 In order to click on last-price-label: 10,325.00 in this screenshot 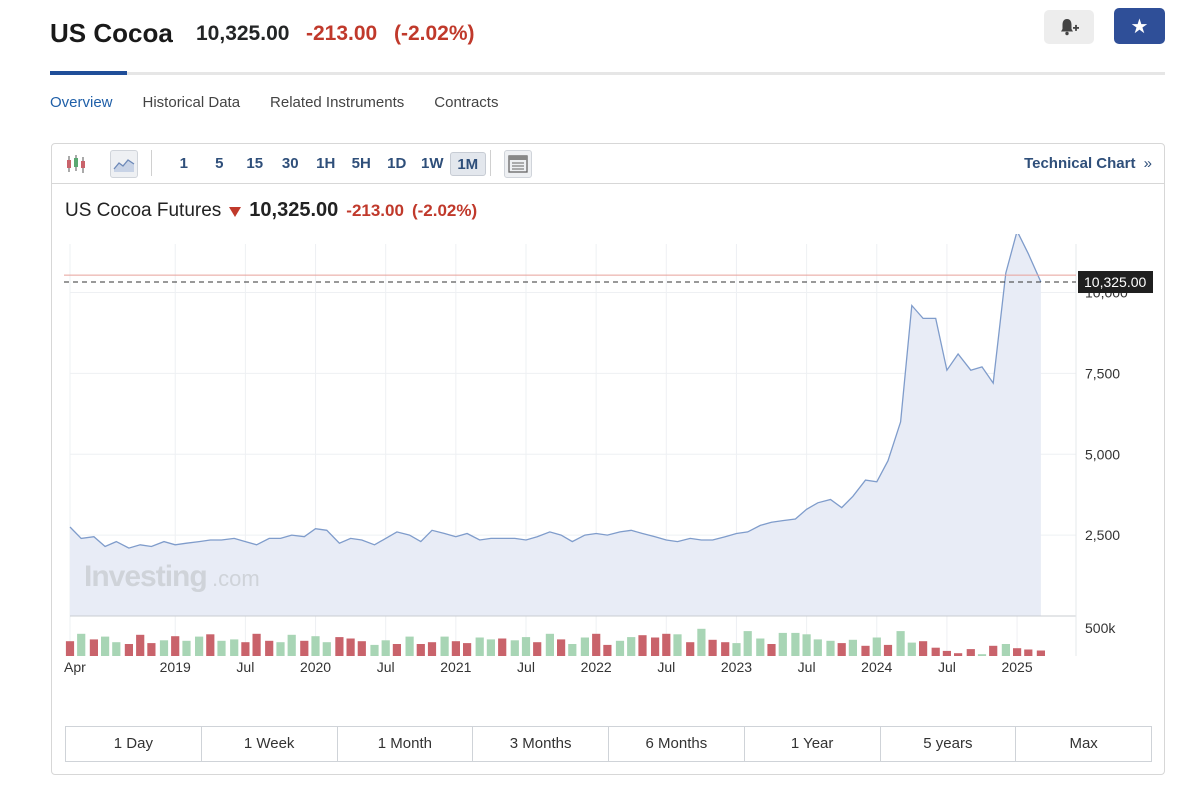, I will do `click(1115, 282)`.